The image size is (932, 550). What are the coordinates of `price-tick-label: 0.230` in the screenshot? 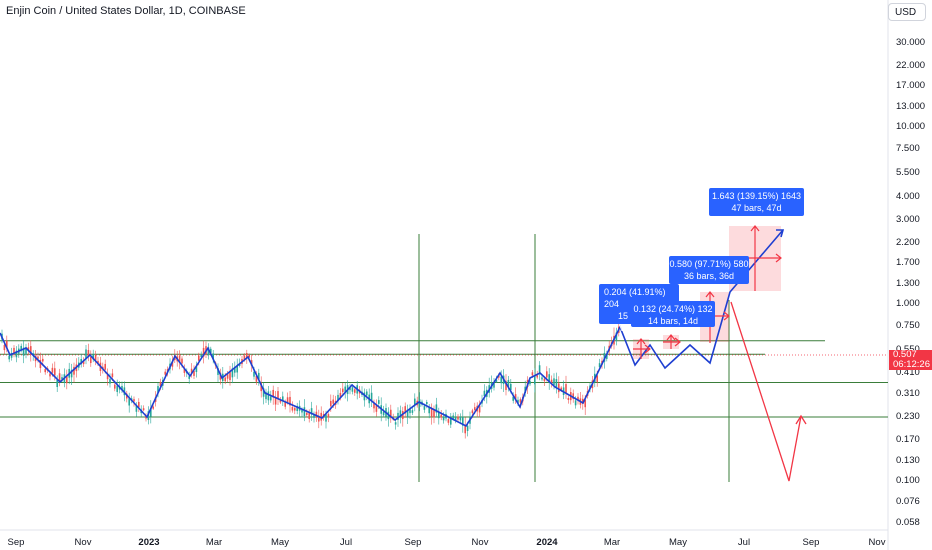 It's located at (908, 416).